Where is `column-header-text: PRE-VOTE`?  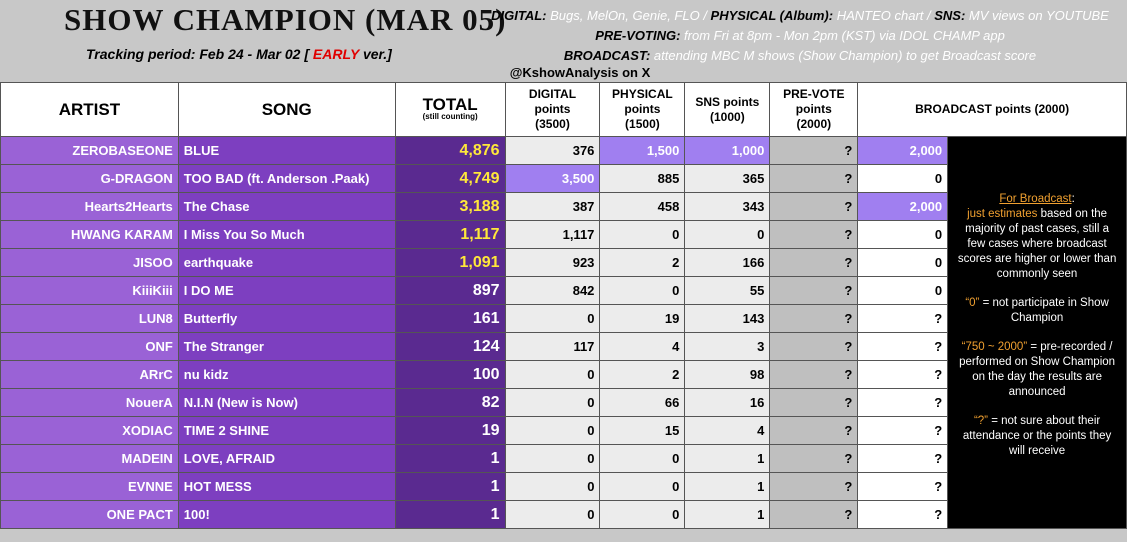
column-header-text: PRE-VOTE is located at coordinates (814, 94).